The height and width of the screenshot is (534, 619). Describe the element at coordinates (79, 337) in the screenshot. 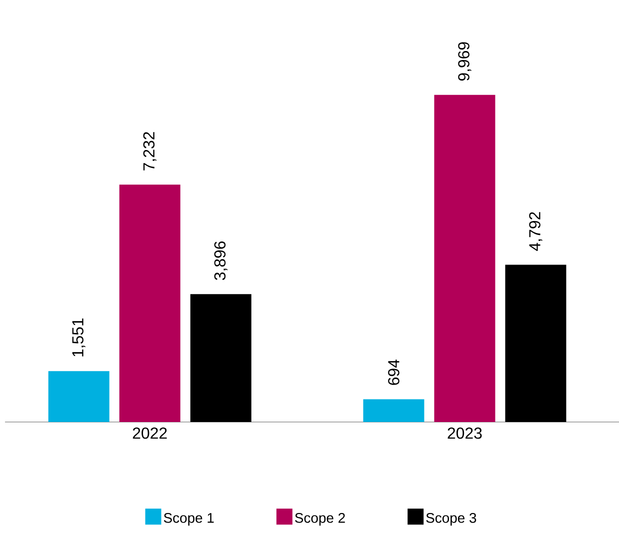

I see `data-label: 1,551` at that location.